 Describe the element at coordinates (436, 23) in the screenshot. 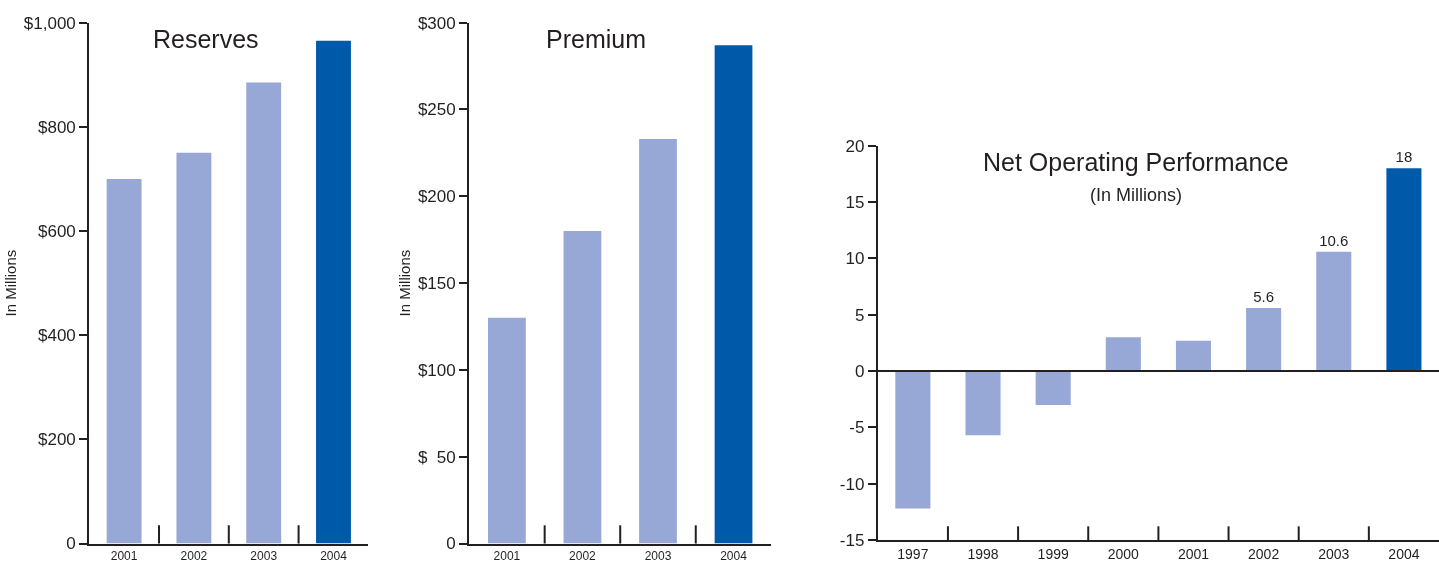

I see `y-tick-label: $300` at that location.